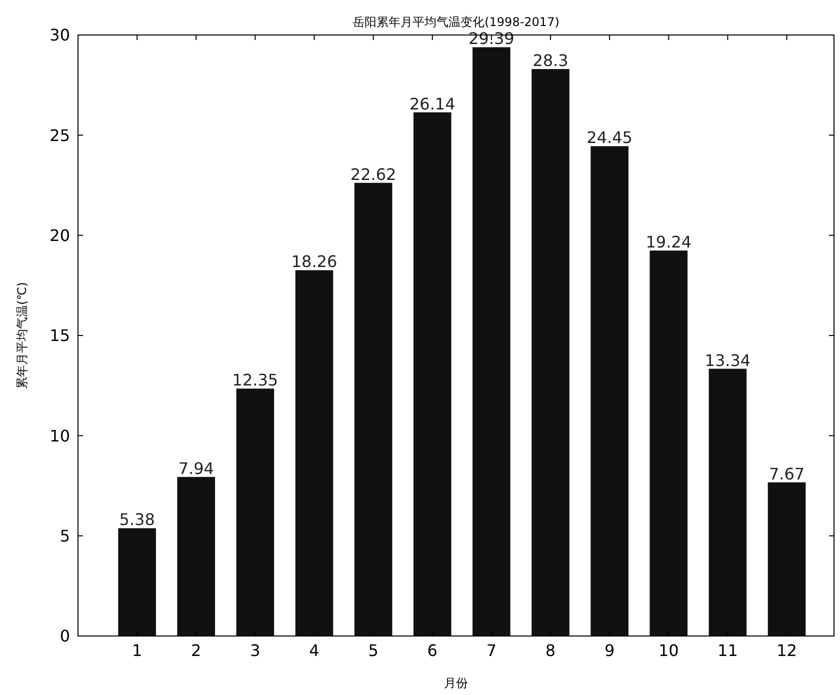 This screenshot has height=695, width=840. Describe the element at coordinates (314, 262) in the screenshot. I see `data-label: 18.26` at that location.